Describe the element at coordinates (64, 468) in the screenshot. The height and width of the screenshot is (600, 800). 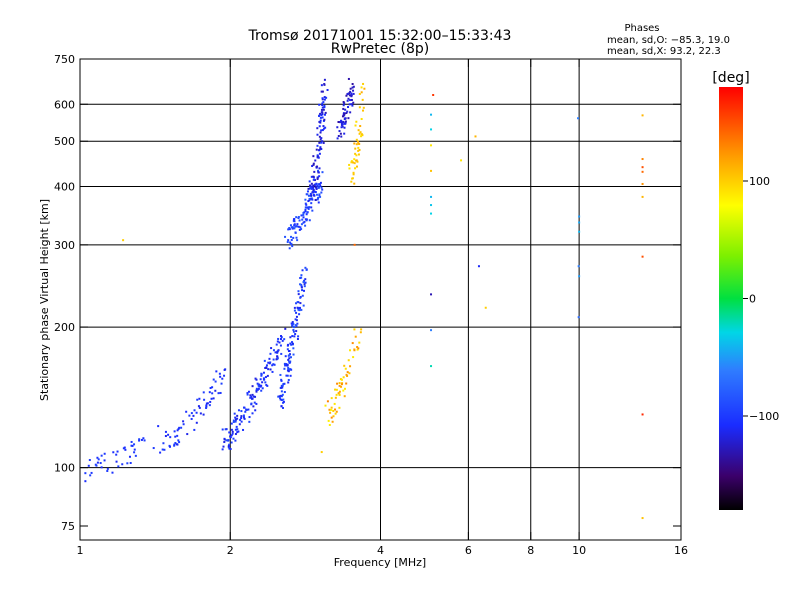
I see `y-tick-label: 100` at that location.